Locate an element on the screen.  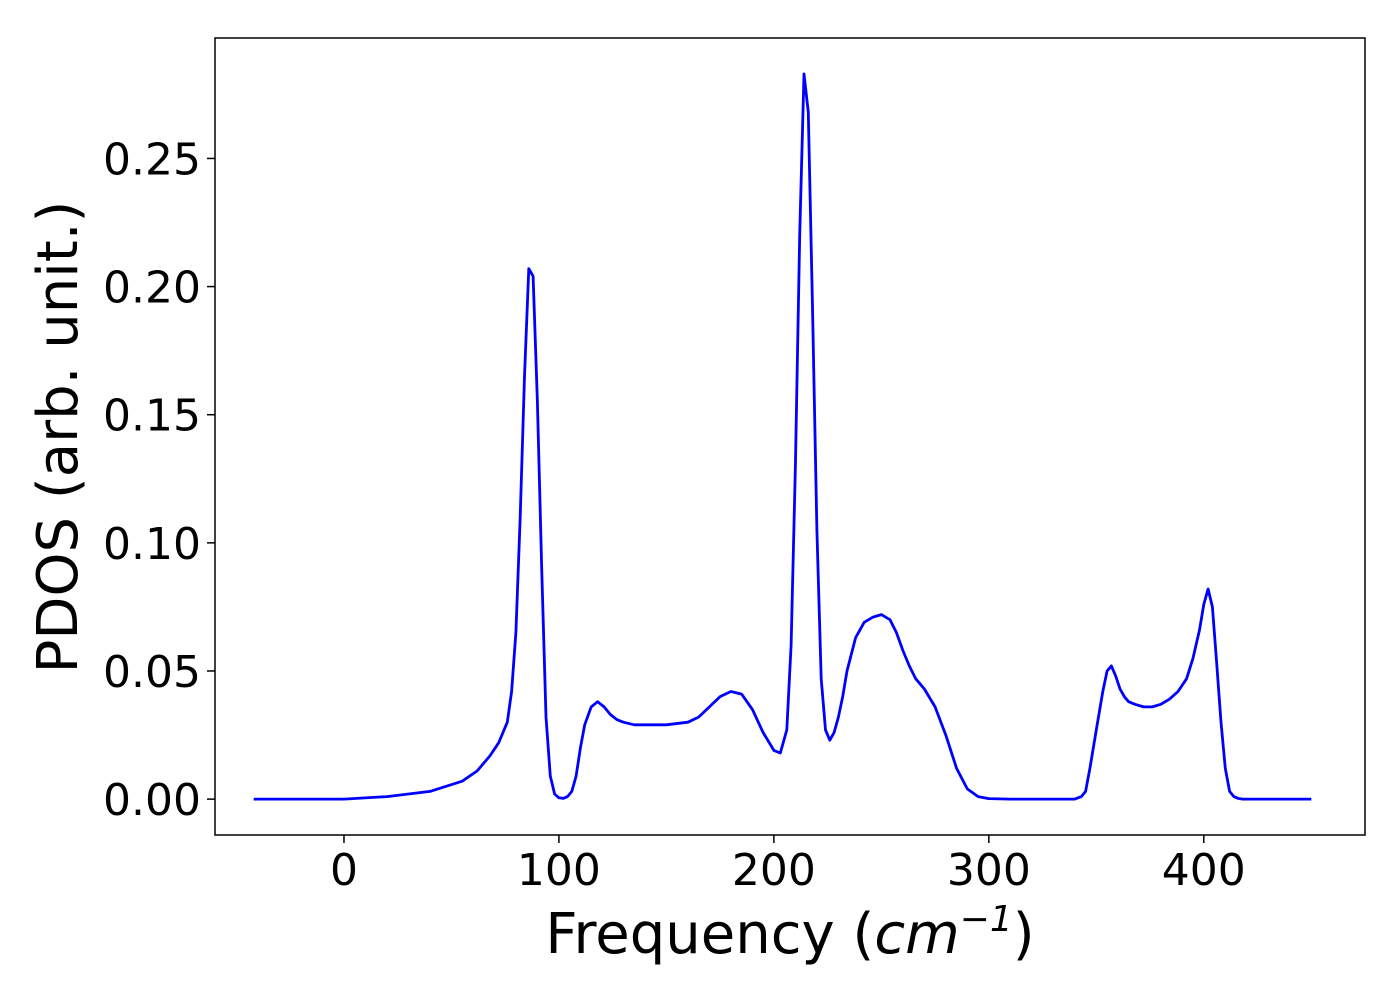
y-axis-ticks: 0.00 0.05 0.10 0.15 0.20 0.25 is located at coordinates (159, 480).